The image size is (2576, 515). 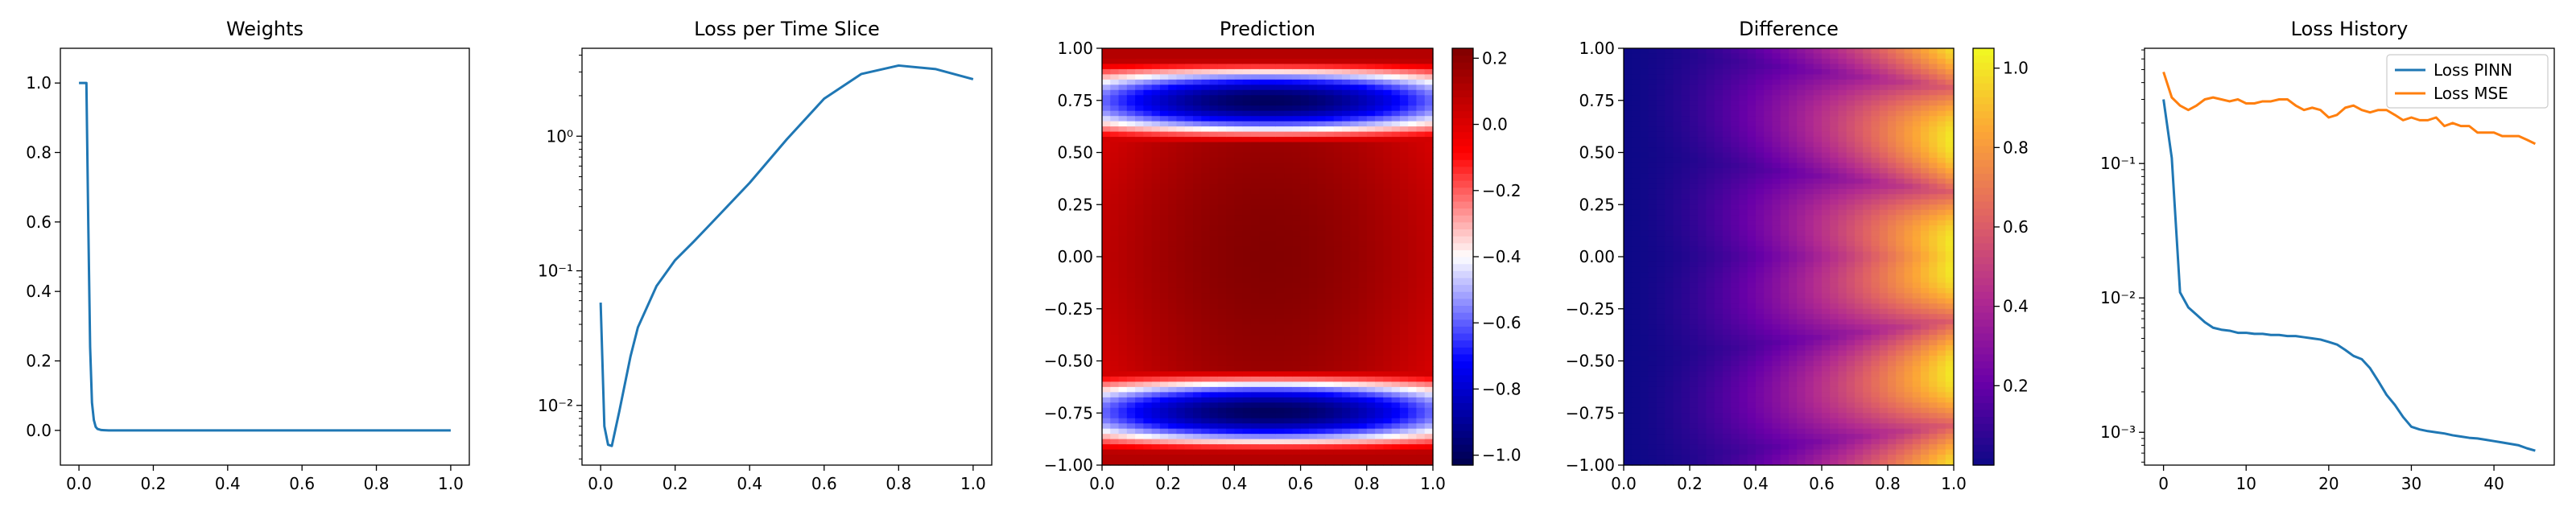 I want to click on y-tick-label: −0.75, so click(x=1068, y=412).